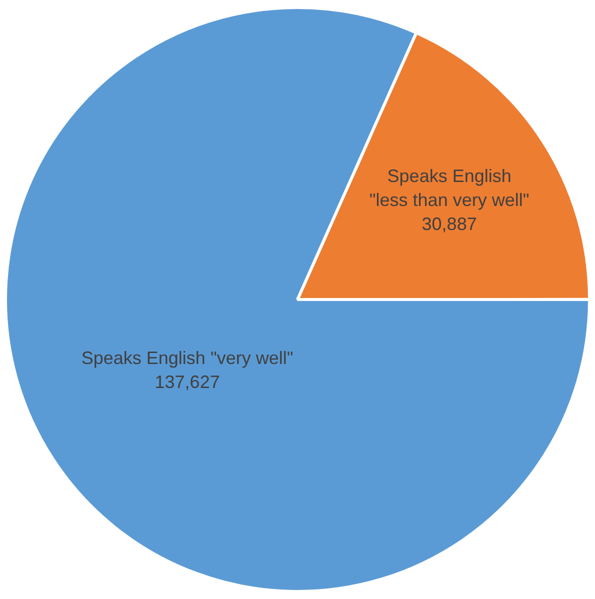 This screenshot has width=595, height=599. What do you see at coordinates (449, 188) in the screenshot?
I see `slice-label: Speaks English "less than very well"` at bounding box center [449, 188].